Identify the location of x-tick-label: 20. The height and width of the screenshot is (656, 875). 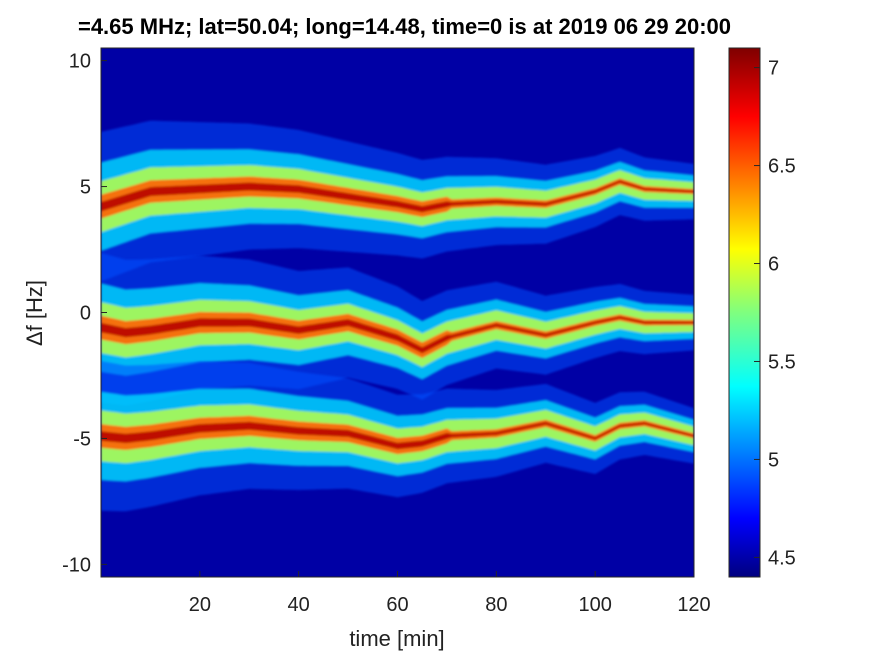
(200, 605).